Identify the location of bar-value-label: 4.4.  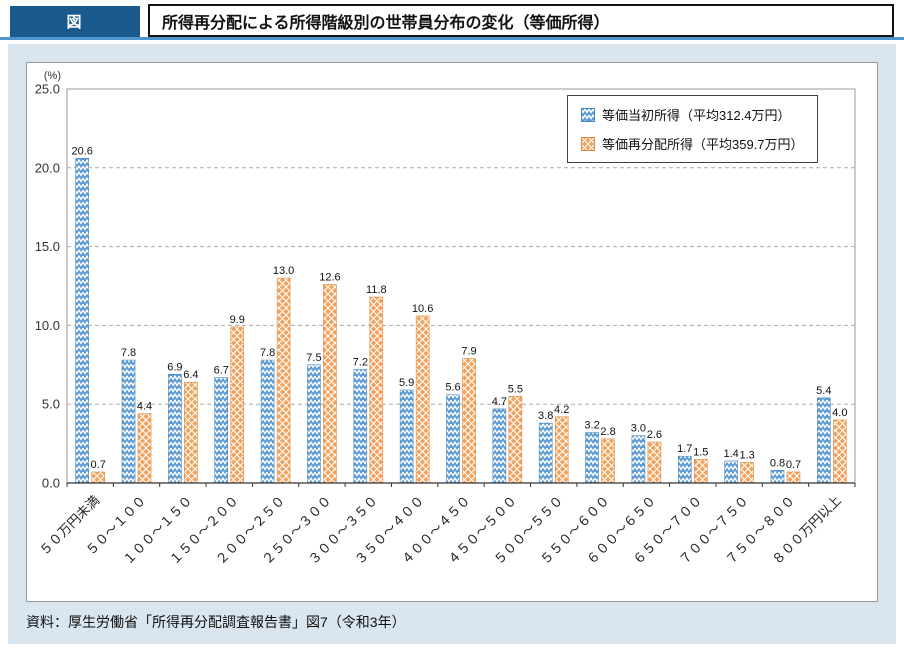
(144, 407).